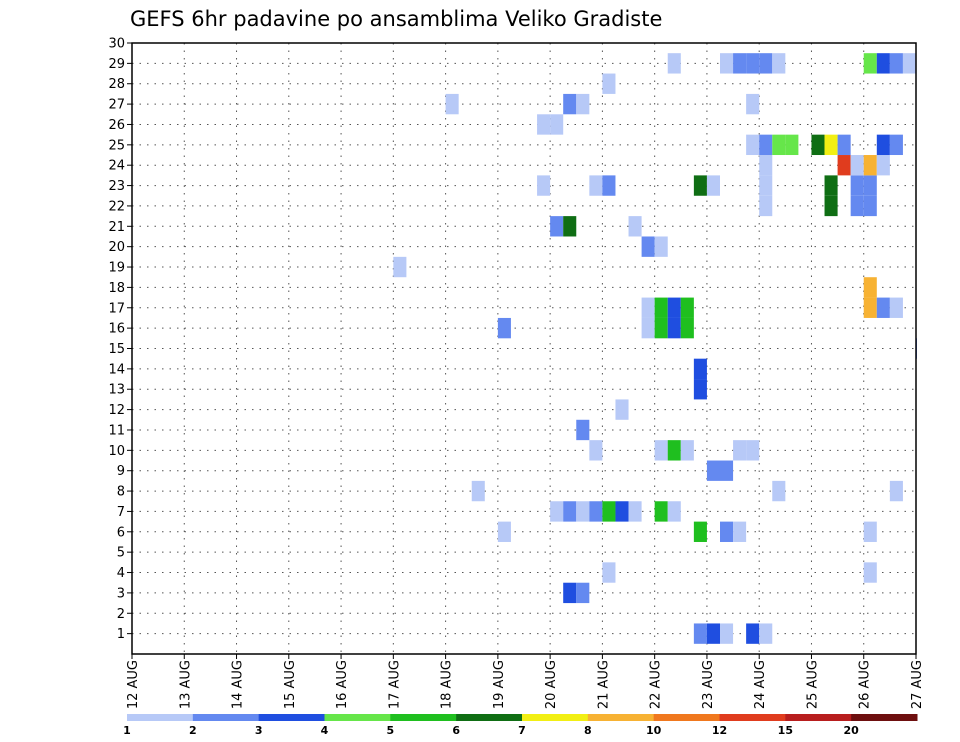 The height and width of the screenshot is (742, 960). Describe the element at coordinates (391, 730) in the screenshot. I see `colorbar-label: 5` at that location.